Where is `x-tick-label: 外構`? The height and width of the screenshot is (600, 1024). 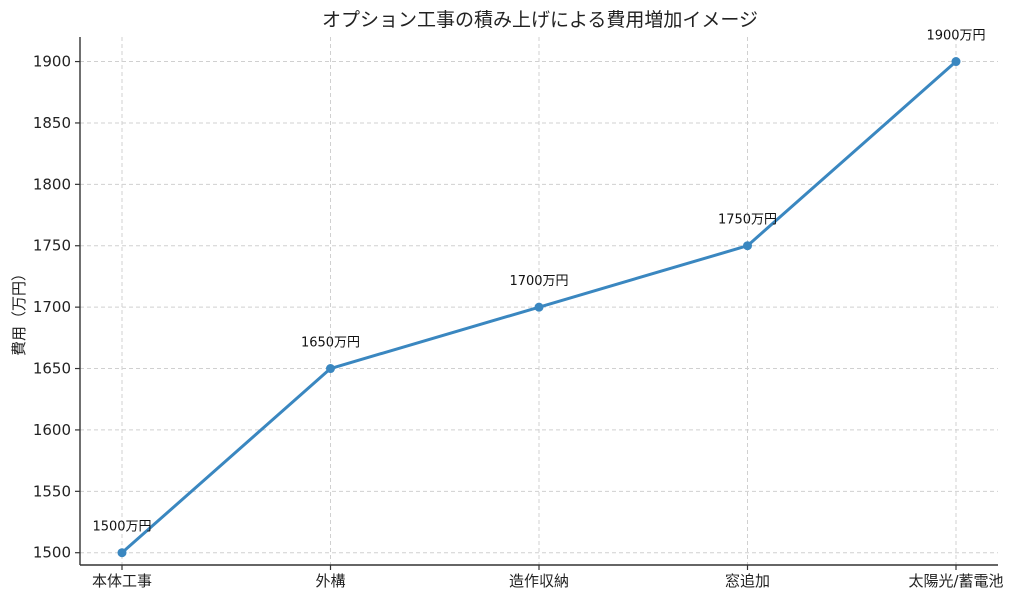
x-tick-label: 外構 is located at coordinates (330, 581).